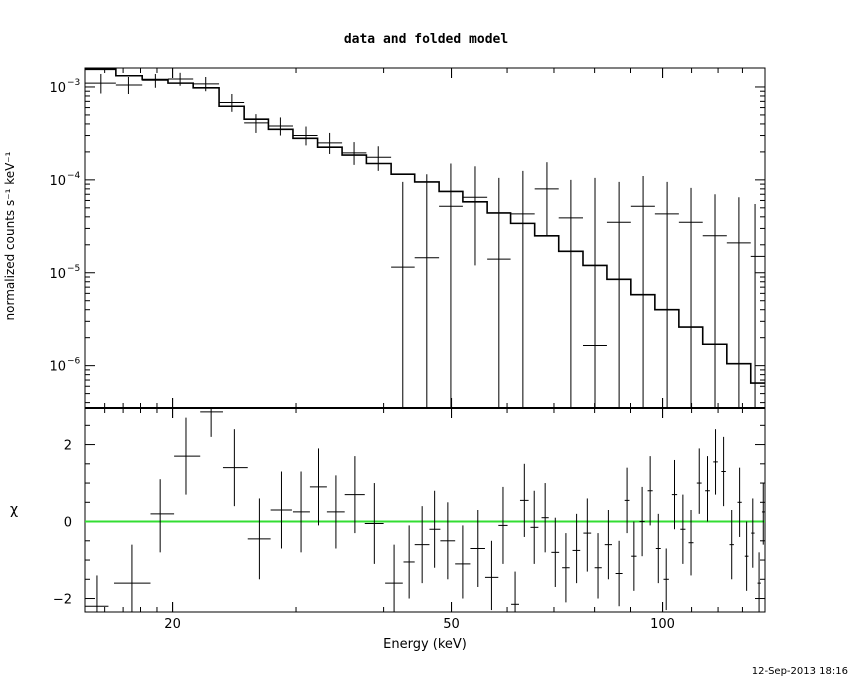 The image size is (850, 680). Describe the element at coordinates (14, 510) in the screenshot. I see `bottom-ylabel: χ` at that location.